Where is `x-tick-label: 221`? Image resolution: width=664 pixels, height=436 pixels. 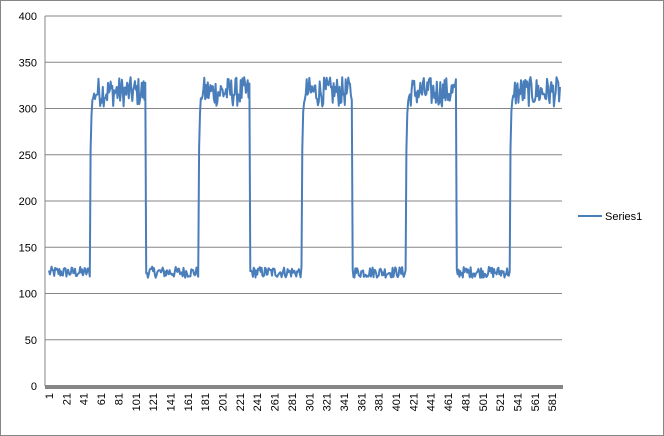
x-tick-label: 221 is located at coordinates (241, 402).